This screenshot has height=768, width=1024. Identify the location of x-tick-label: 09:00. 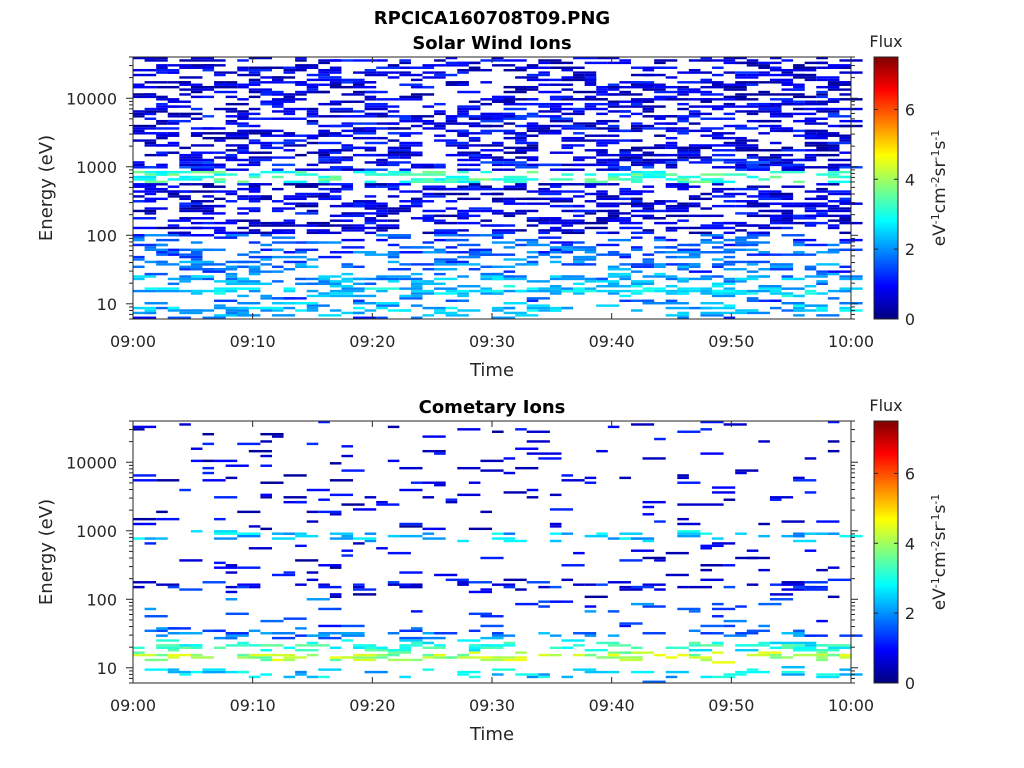
(133, 341).